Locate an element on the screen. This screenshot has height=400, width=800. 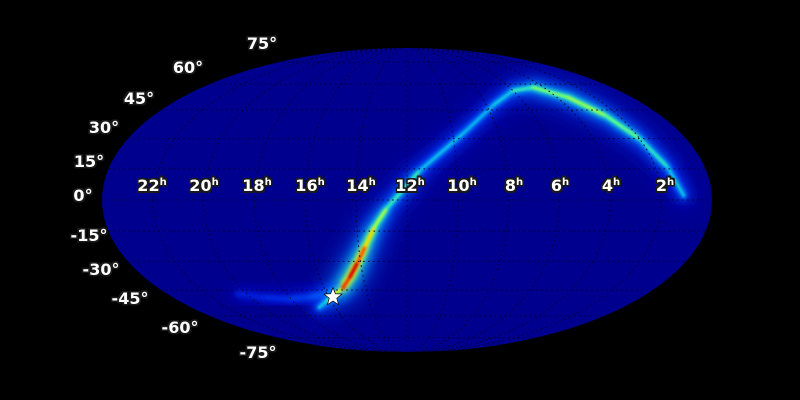
progenitor-star is located at coordinates (333, 296).